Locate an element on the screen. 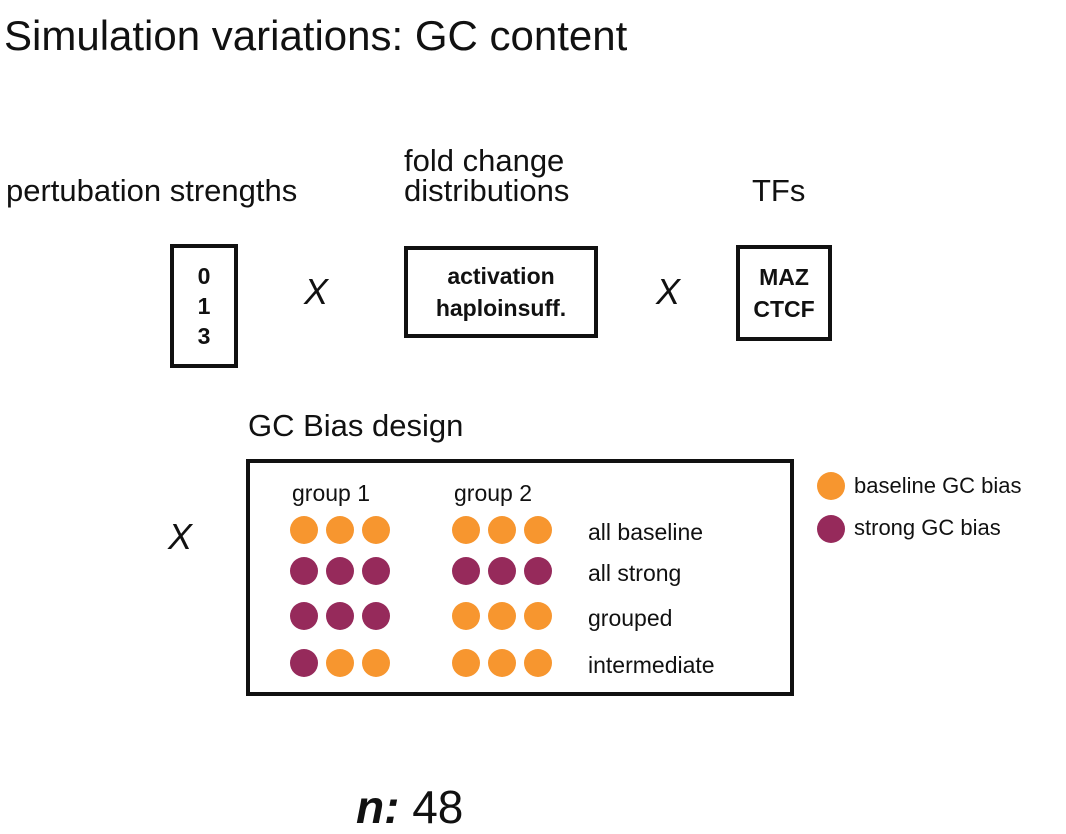 The image size is (1066, 834). gc-bias-heading: GC Bias design is located at coordinates (356, 425).